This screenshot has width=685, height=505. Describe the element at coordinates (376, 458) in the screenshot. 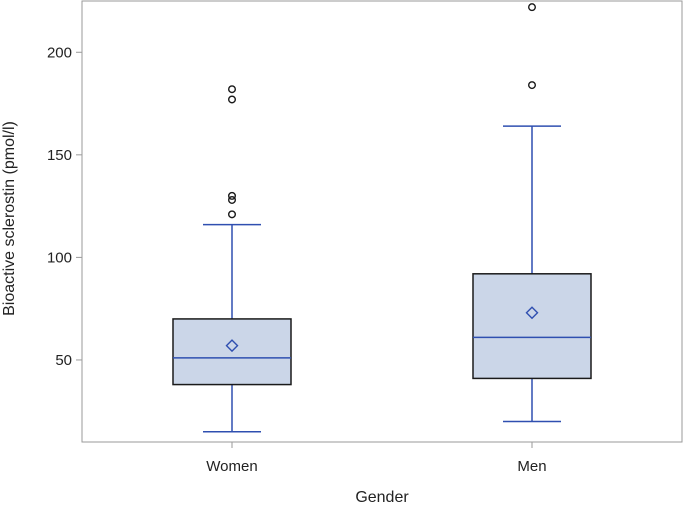

I see `x-axis: Women Men` at that location.